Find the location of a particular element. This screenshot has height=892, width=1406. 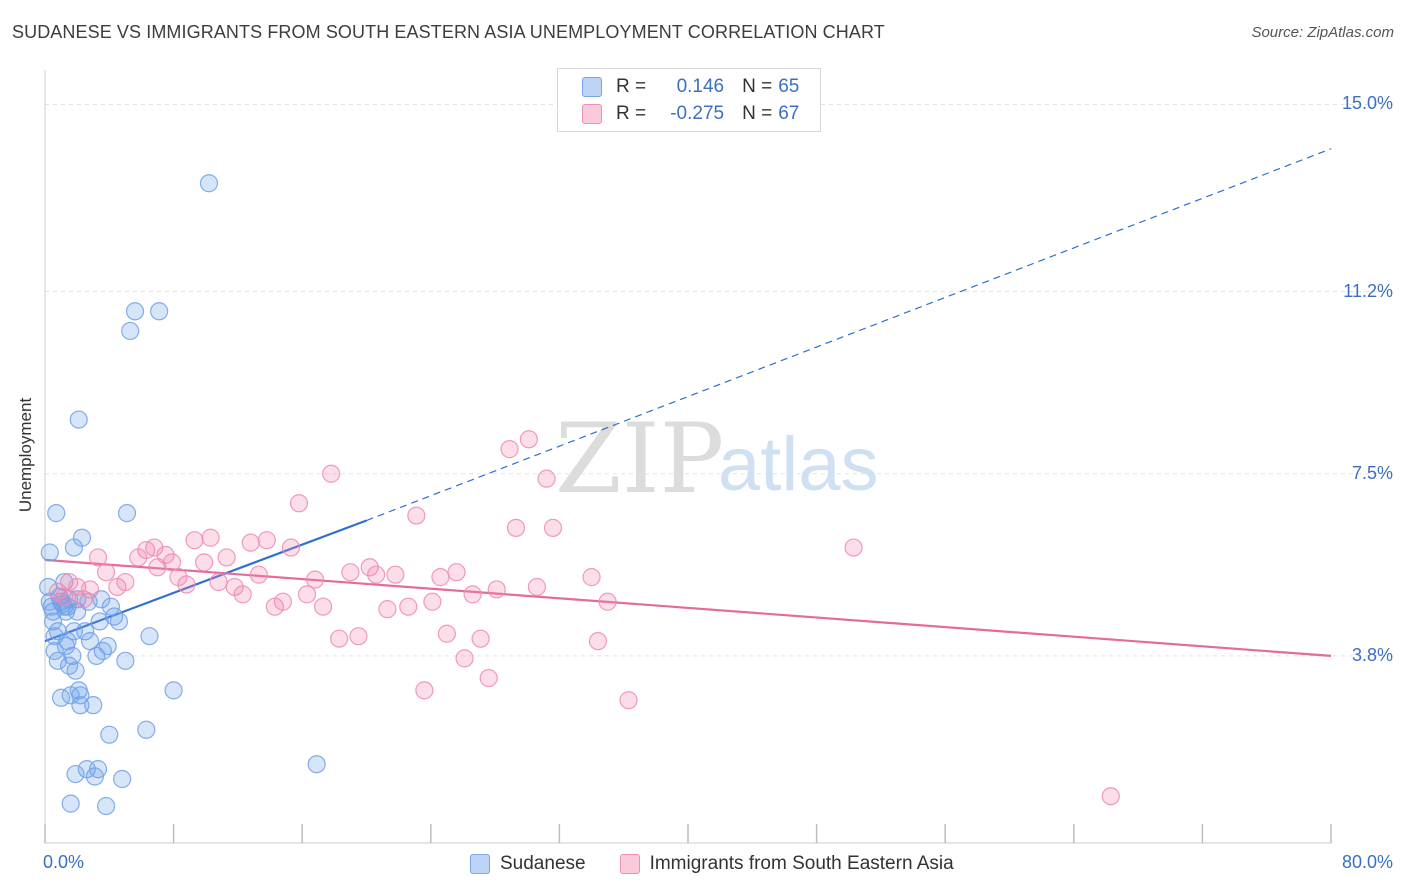

trend-line-sudanese is located at coordinates (205, 581).